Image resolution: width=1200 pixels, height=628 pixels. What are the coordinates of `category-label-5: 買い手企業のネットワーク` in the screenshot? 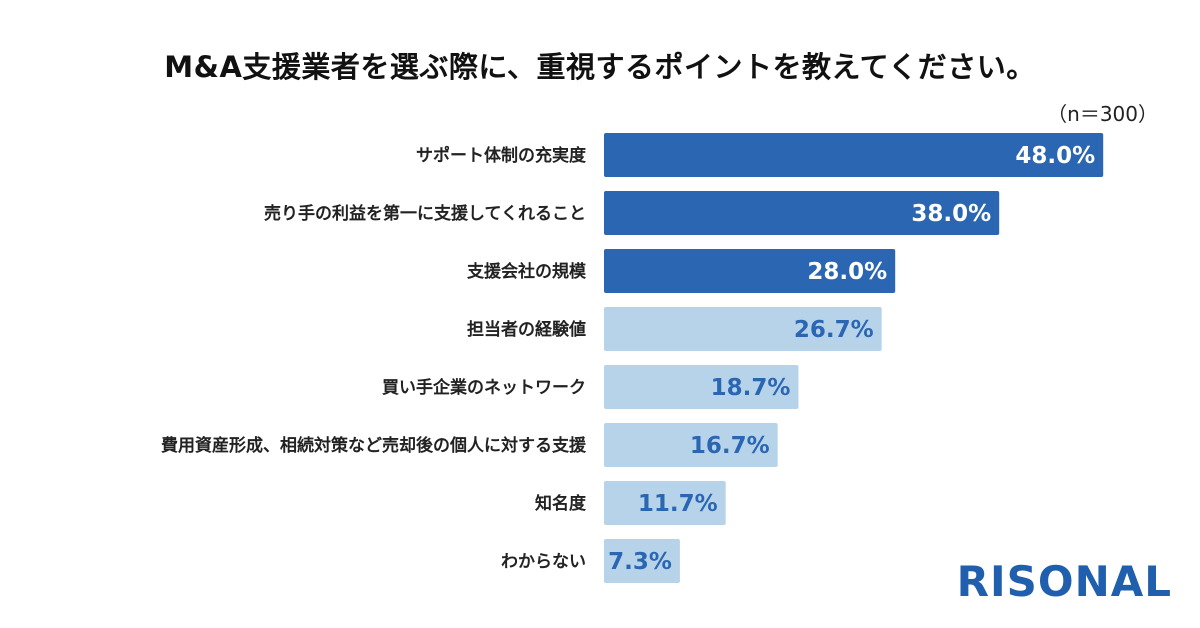 It's located at (484, 387).